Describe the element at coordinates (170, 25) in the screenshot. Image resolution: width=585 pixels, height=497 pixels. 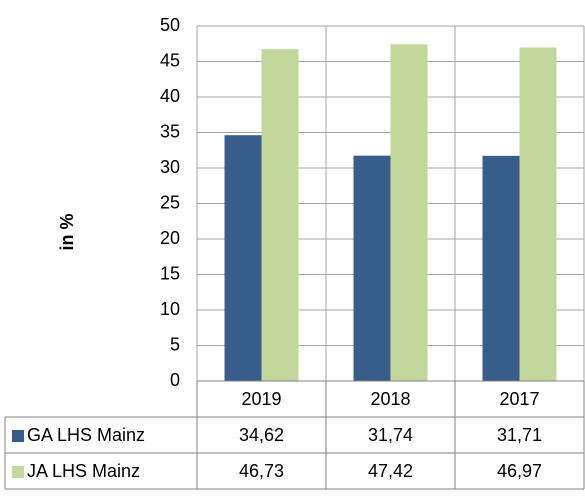
I see `y-tick-label: 50` at that location.